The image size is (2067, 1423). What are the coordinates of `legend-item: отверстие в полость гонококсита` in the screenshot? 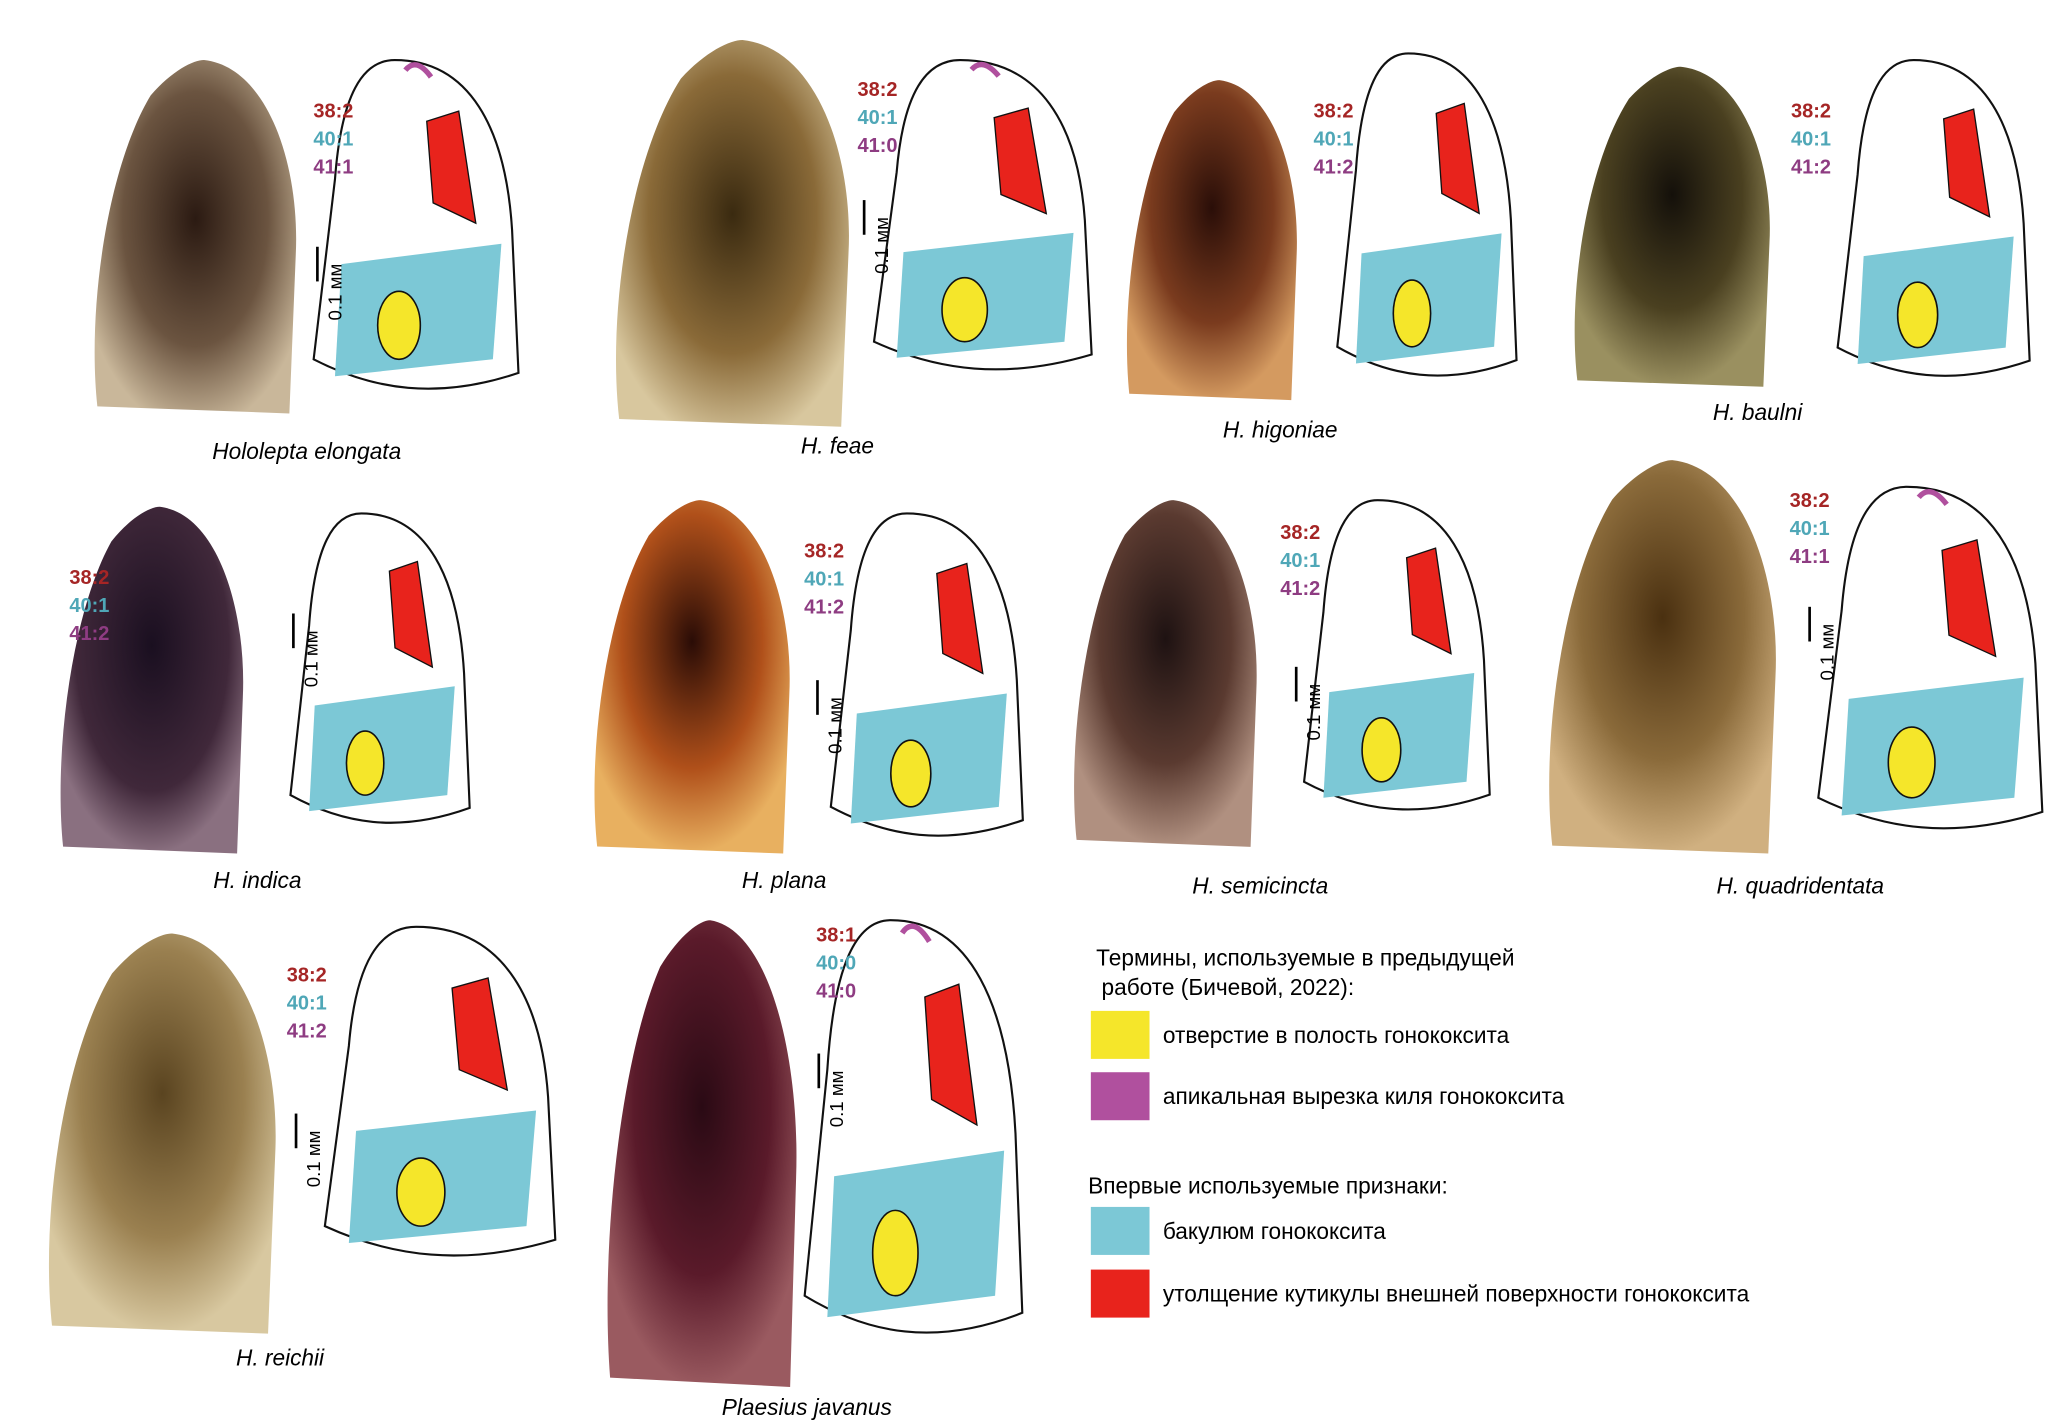 It's located at (1336, 1035).